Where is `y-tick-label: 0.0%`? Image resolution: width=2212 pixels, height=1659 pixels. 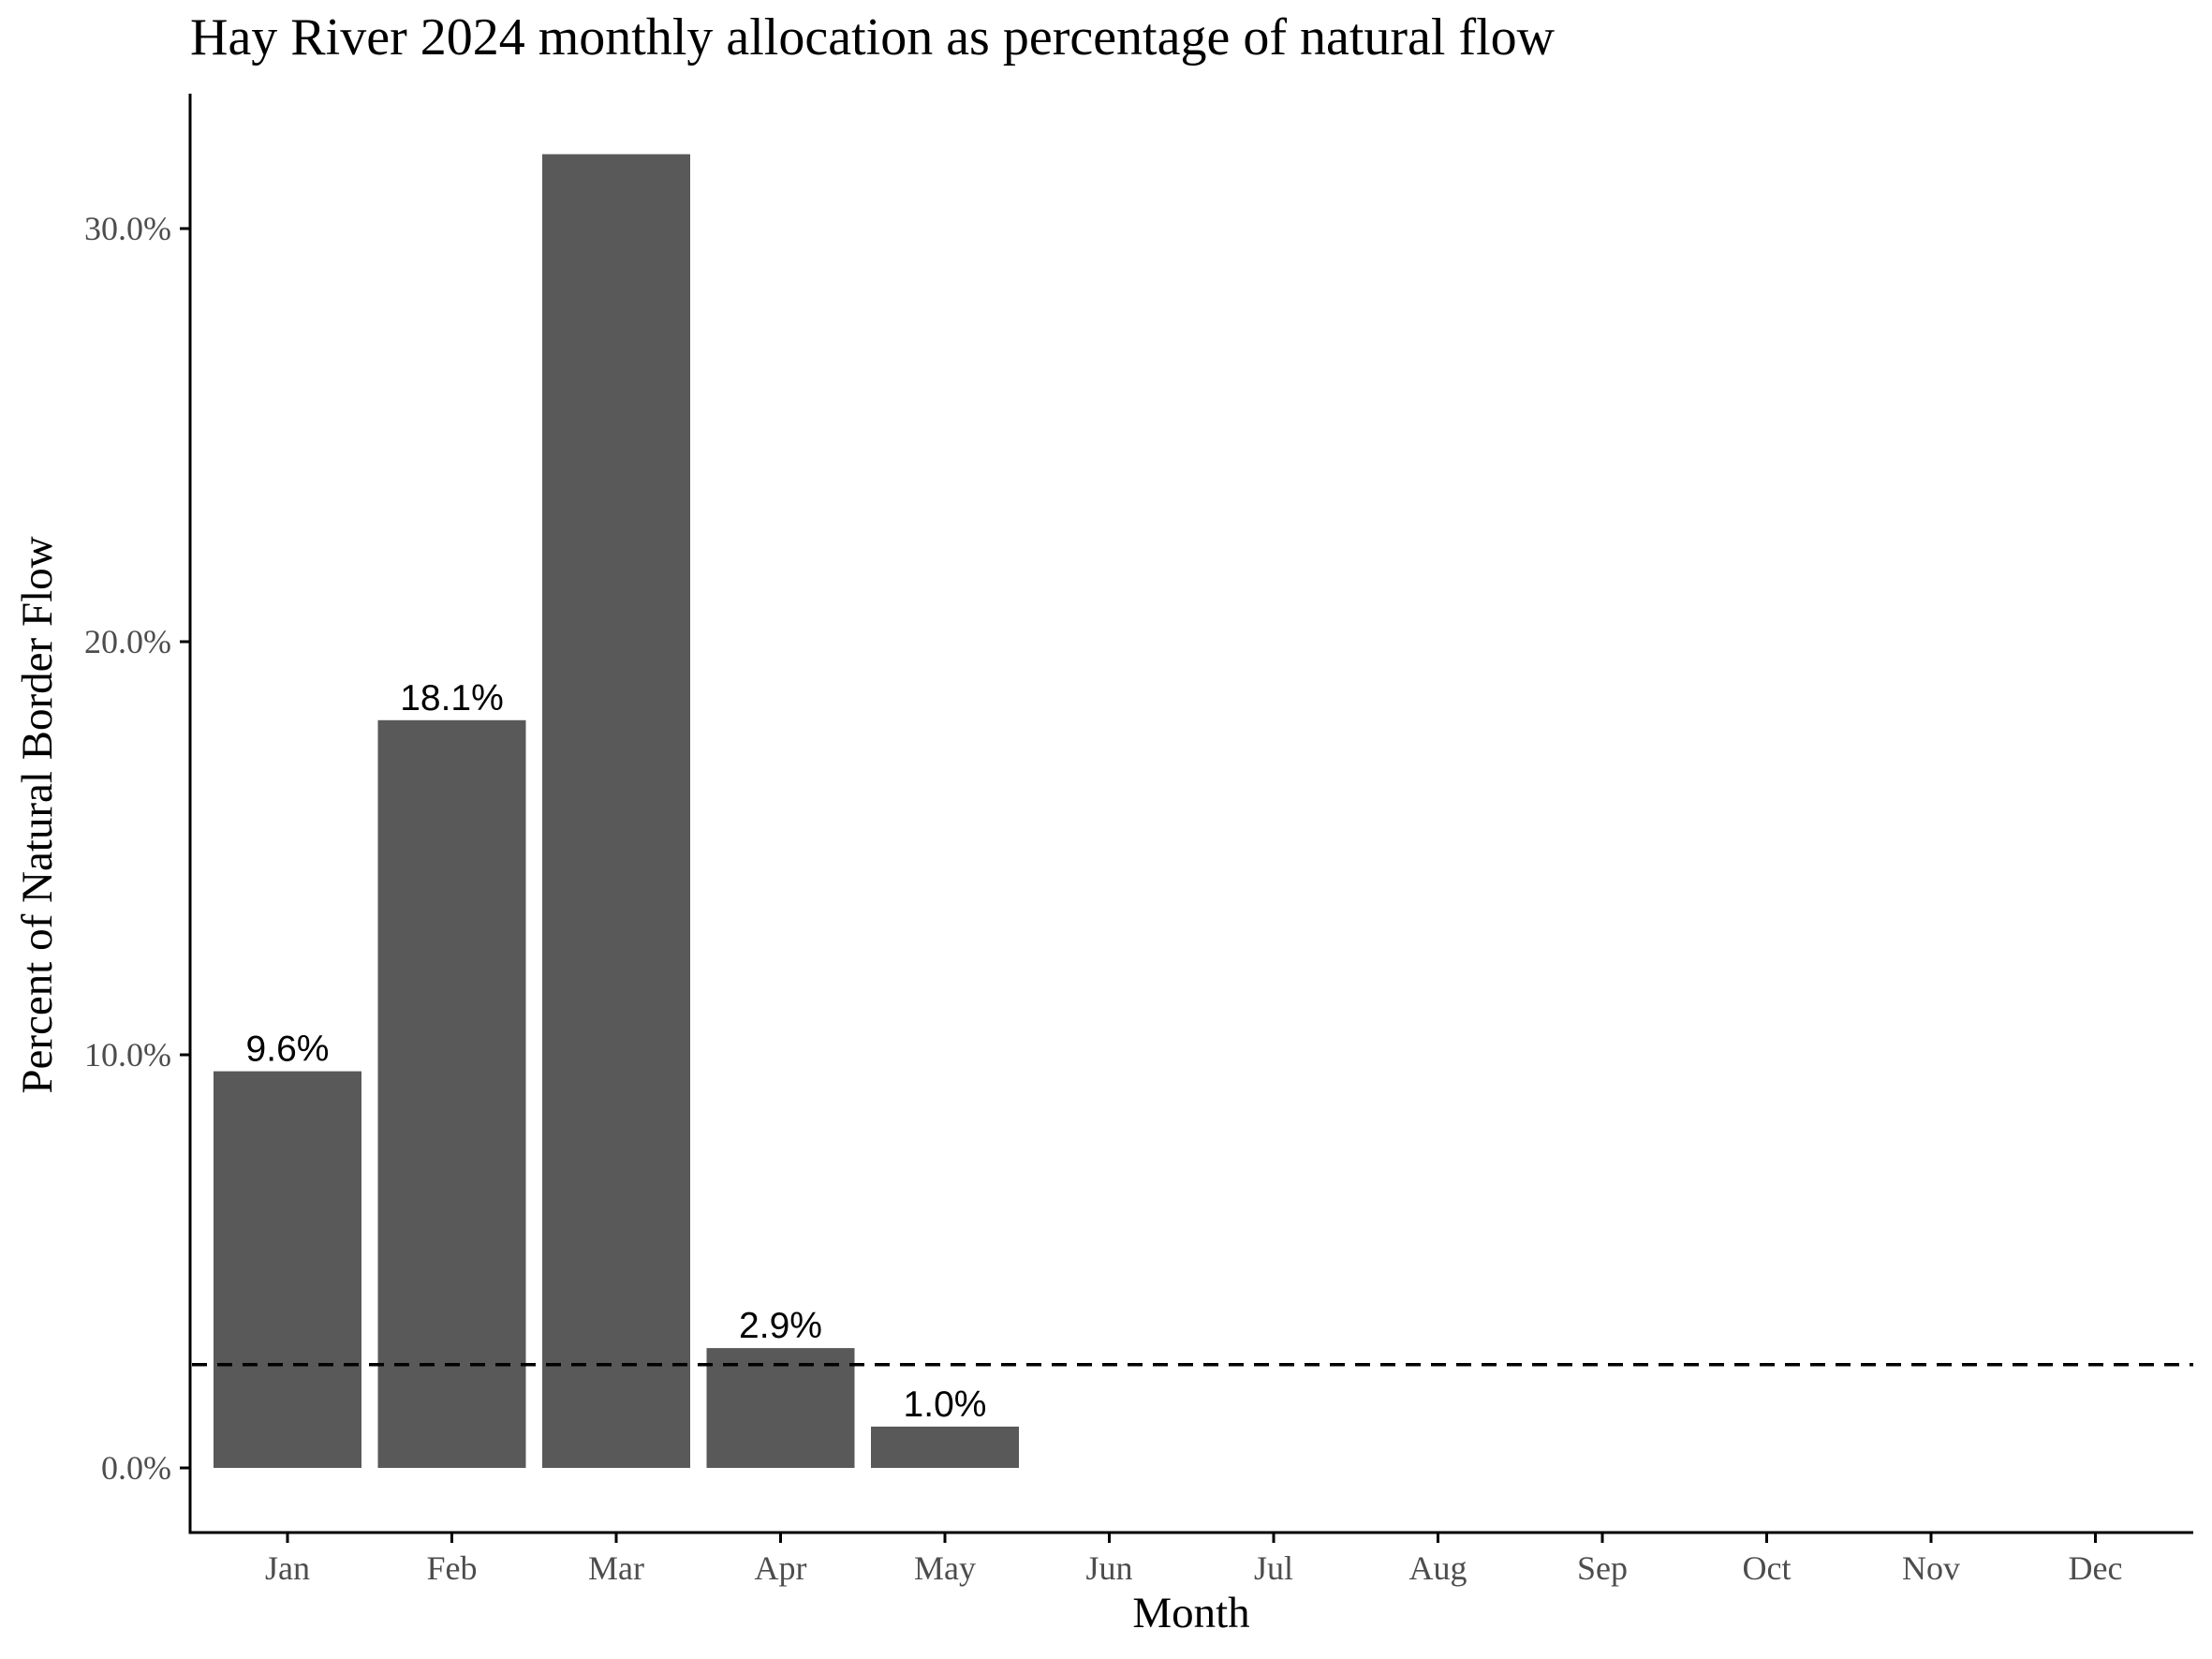
y-tick-label: 0.0% is located at coordinates (136, 1468).